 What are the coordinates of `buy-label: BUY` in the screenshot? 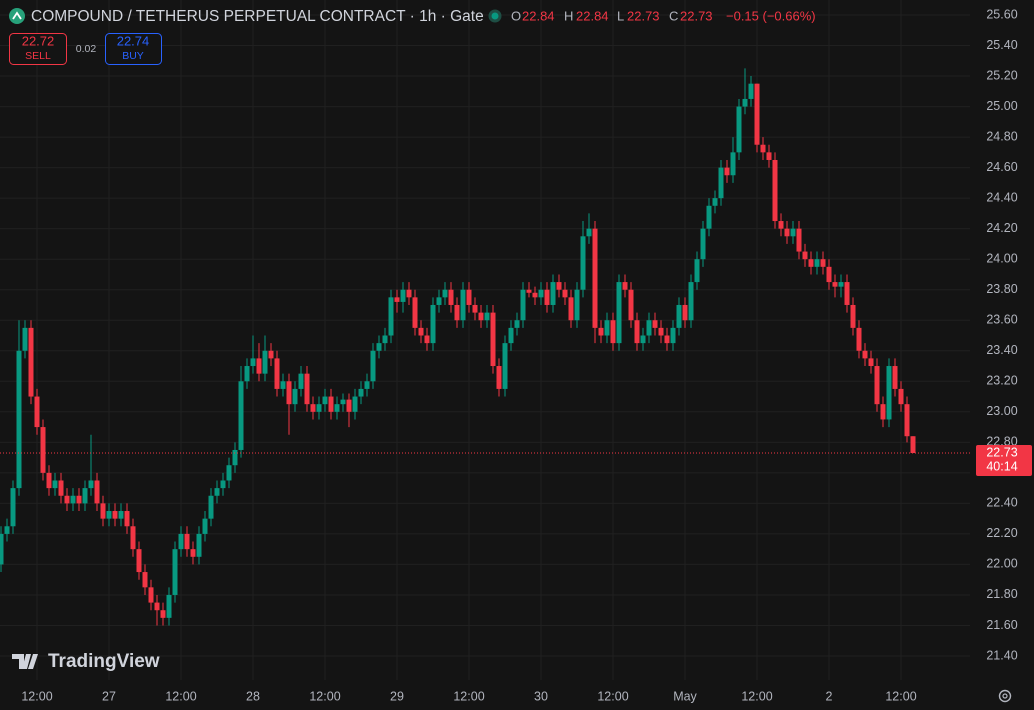 It's located at (133, 56).